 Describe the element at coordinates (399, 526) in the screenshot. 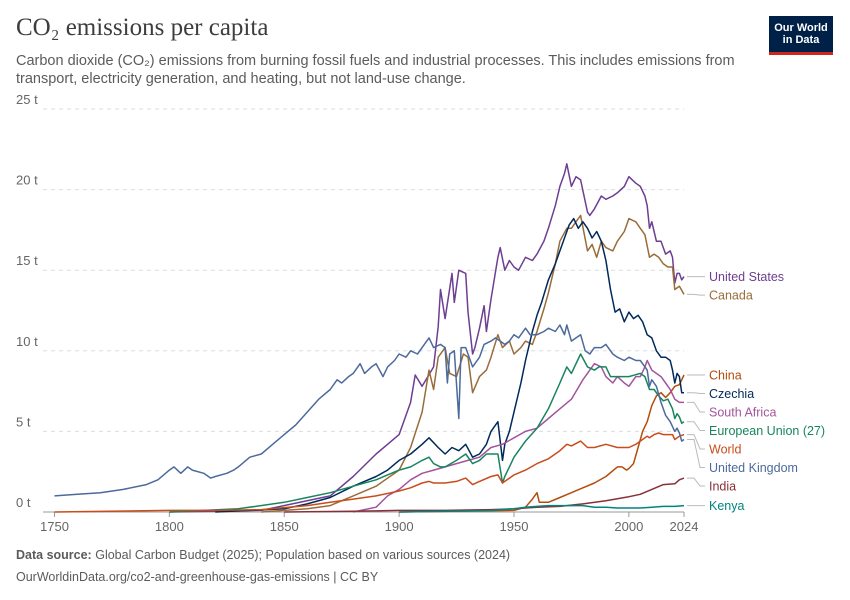

I see `x-tick-label: 1900` at that location.